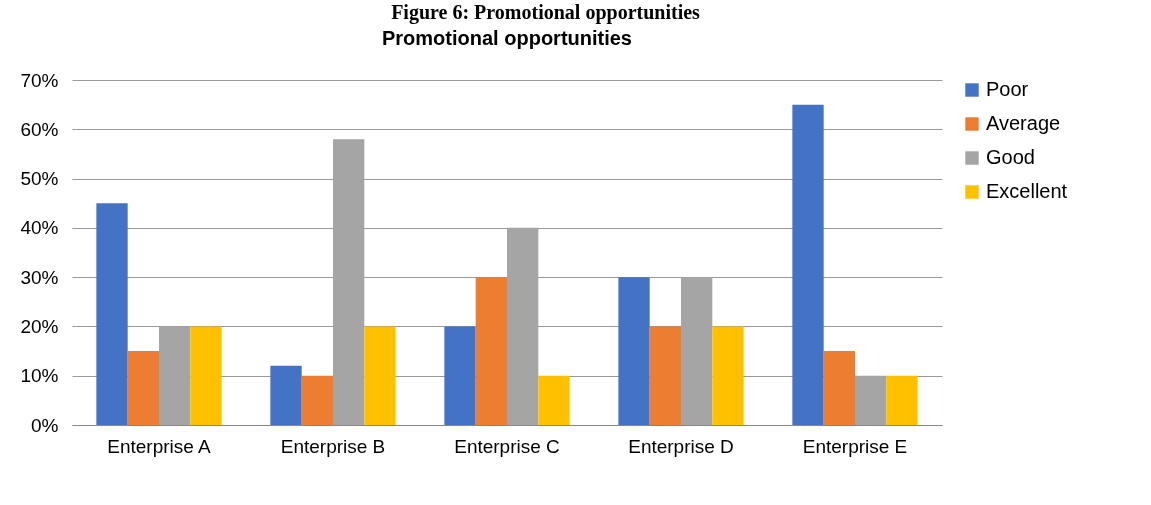  I want to click on x-tick-label: Enterprise D, so click(681, 446).